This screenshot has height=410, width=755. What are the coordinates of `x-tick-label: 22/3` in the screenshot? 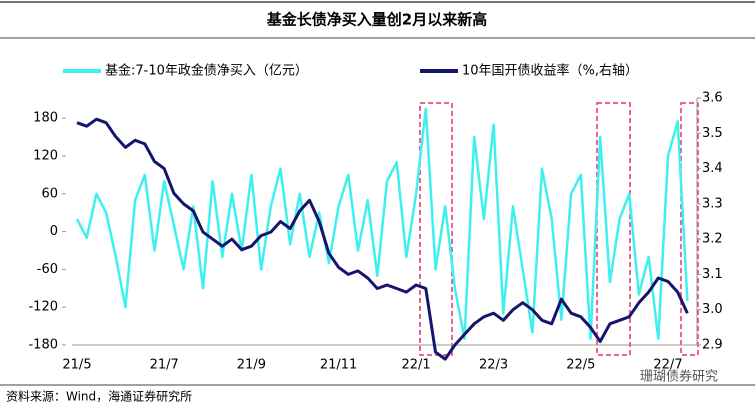 It's located at (493, 365).